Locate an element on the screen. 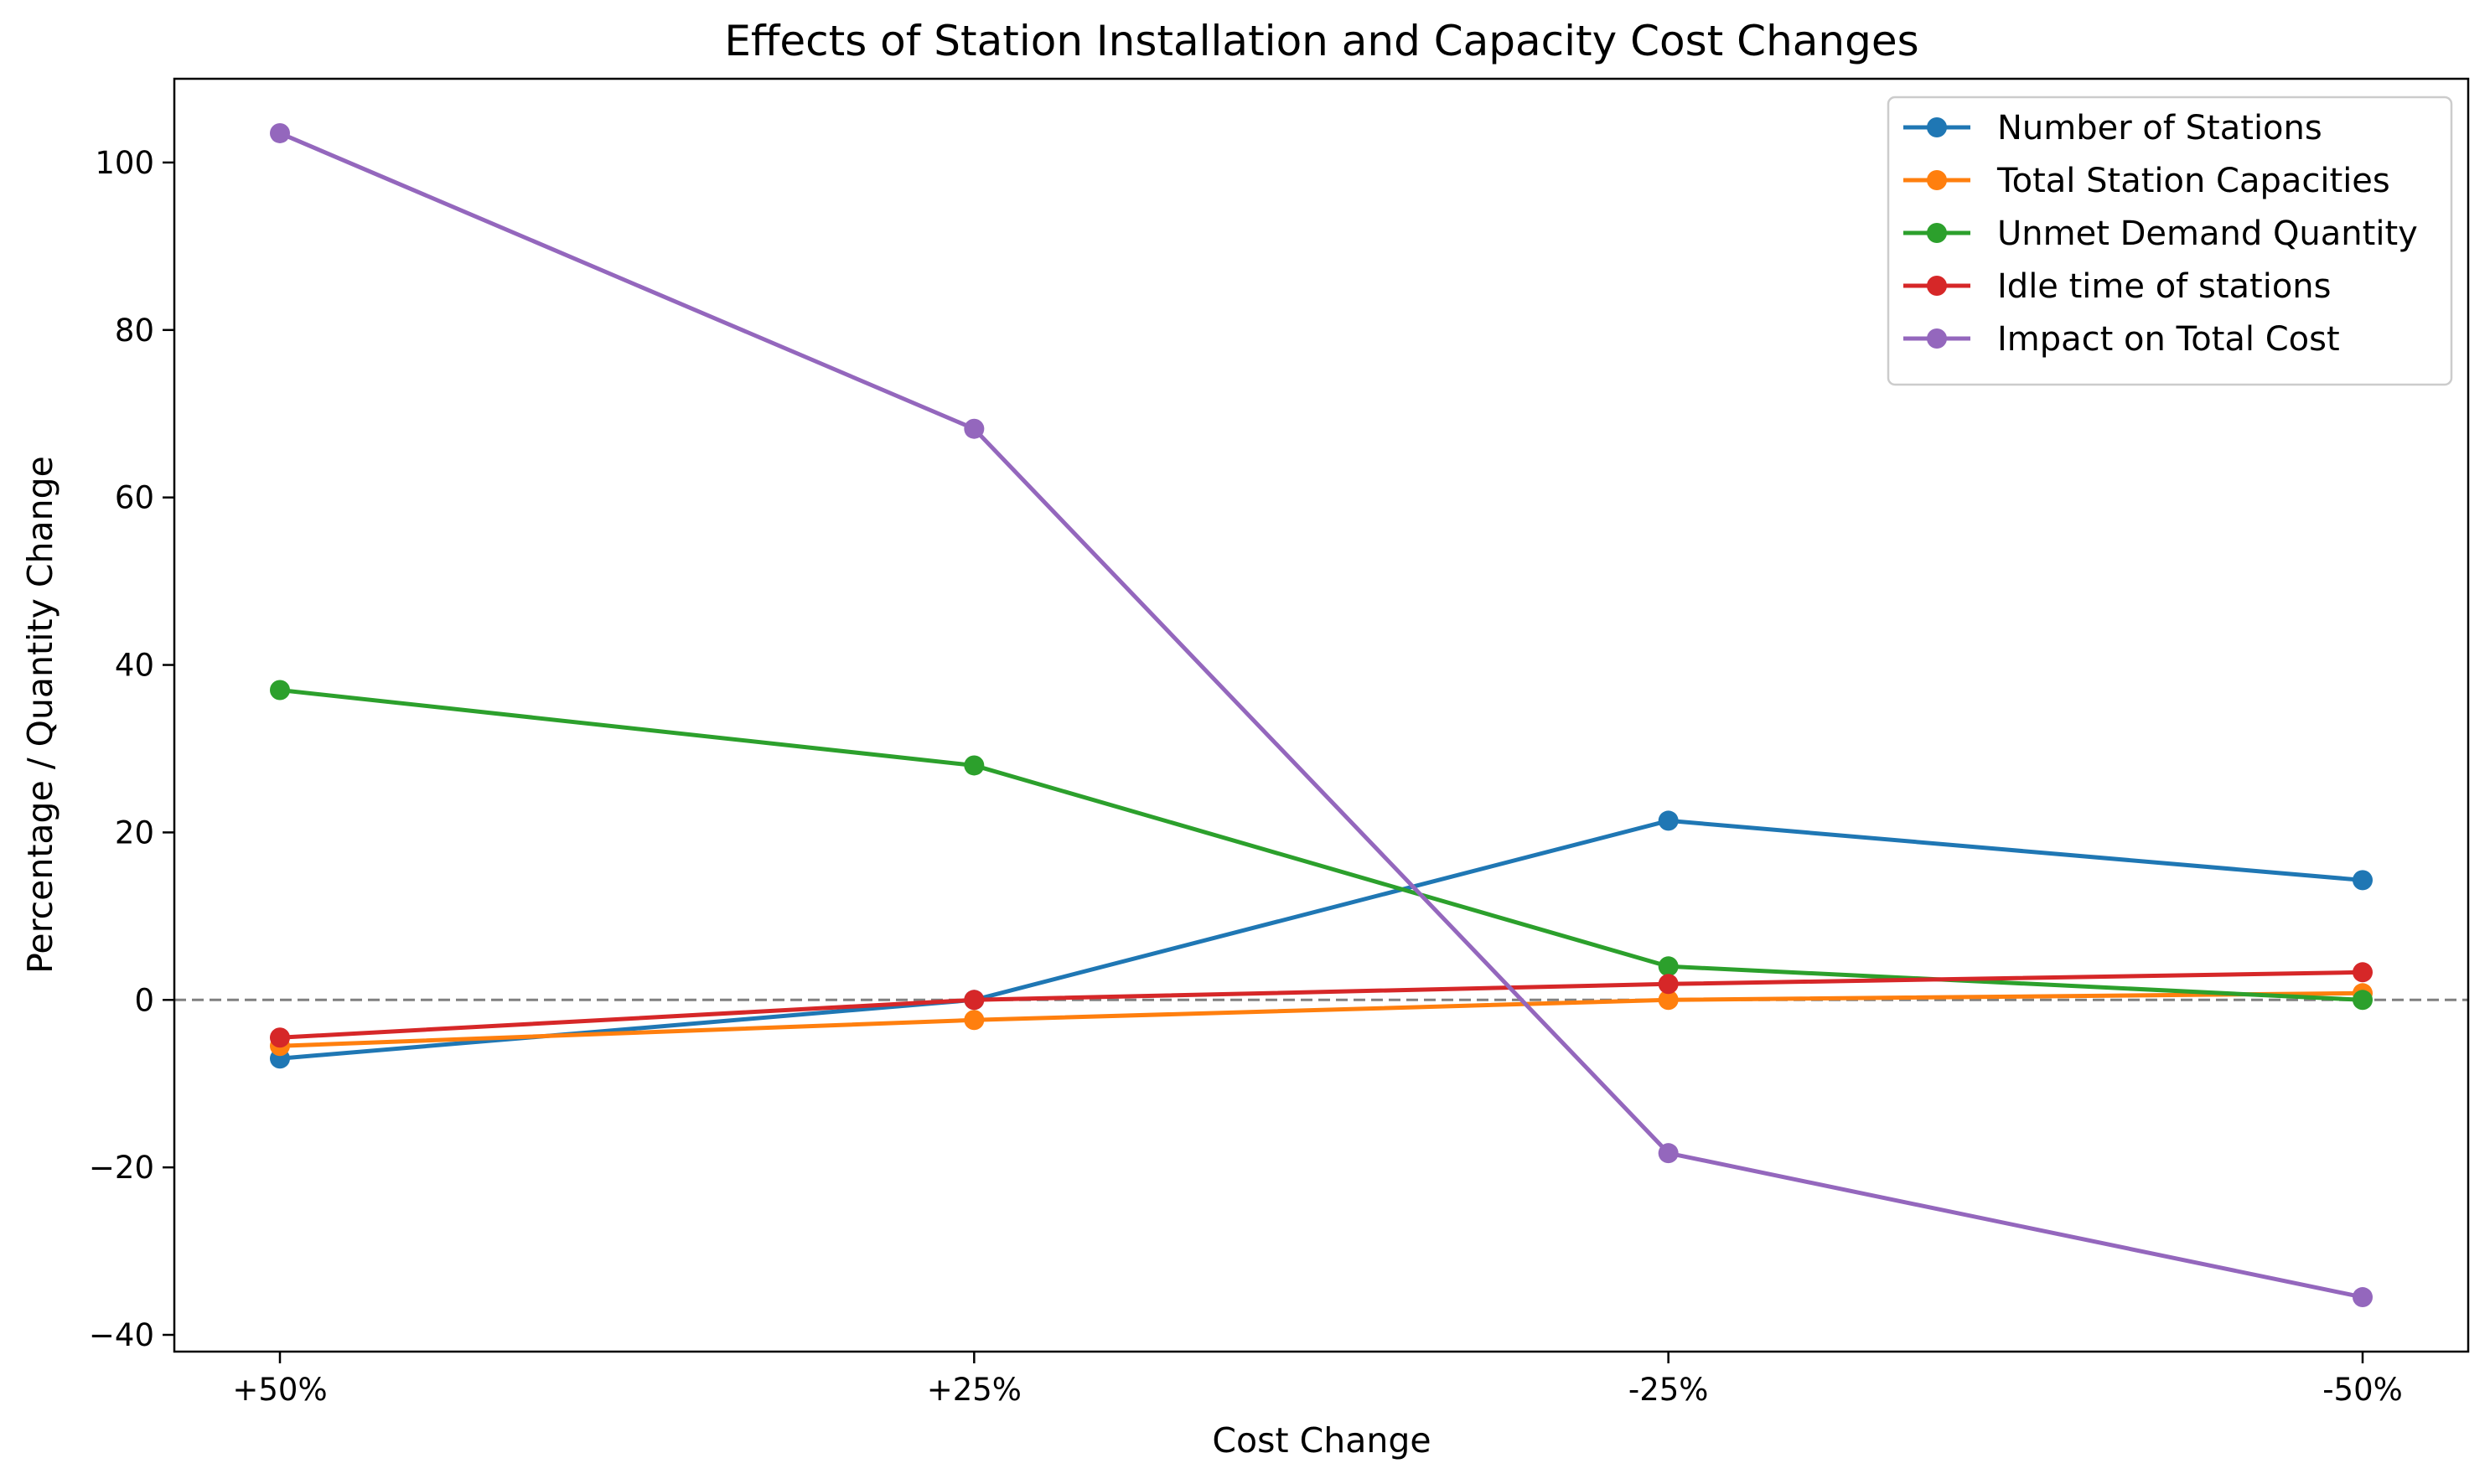 The height and width of the screenshot is (1484, 2490). x-tick-label: -25% is located at coordinates (1668, 1390).